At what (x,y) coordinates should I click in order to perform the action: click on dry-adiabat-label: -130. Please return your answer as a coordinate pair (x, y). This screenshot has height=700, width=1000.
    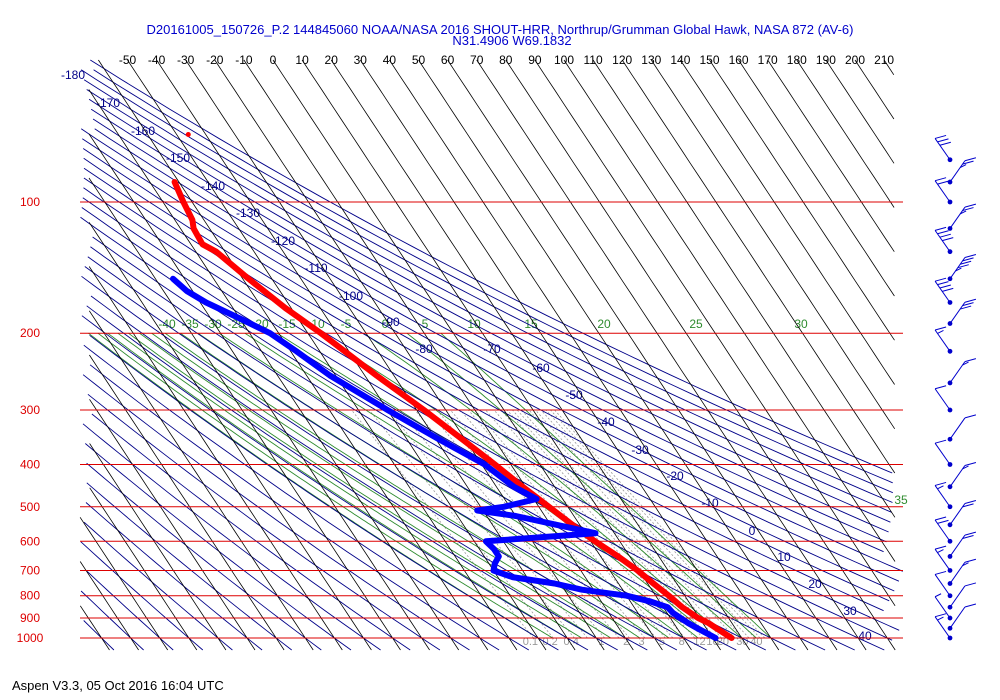
    Looking at the image, I should click on (248, 213).